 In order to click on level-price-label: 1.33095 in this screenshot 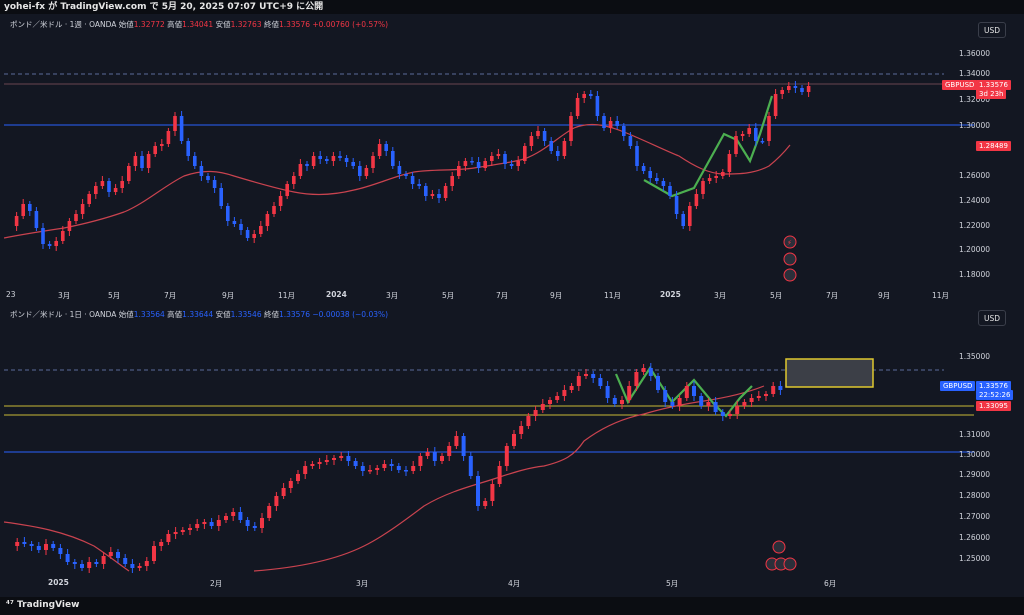, I will do `click(993, 406)`.